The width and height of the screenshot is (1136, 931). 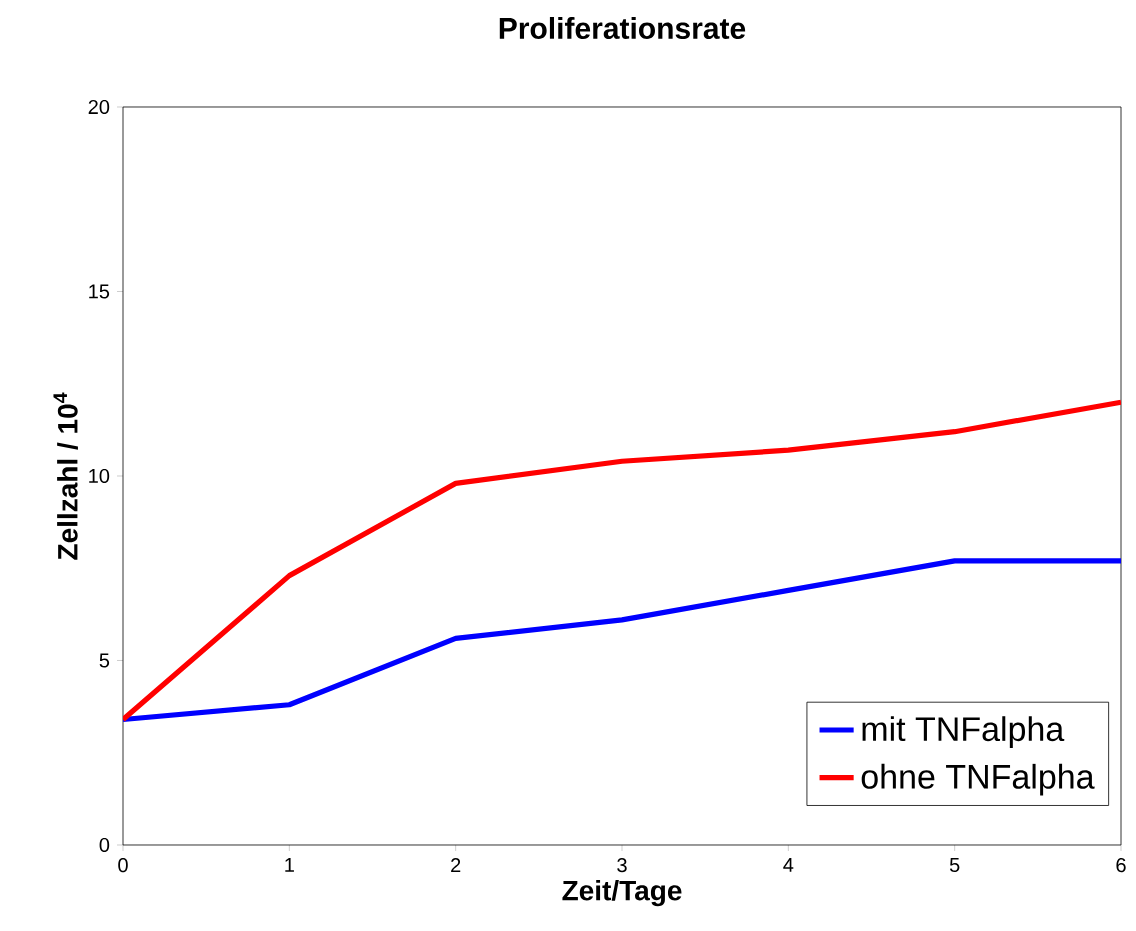 I want to click on x-tick-label: 0, so click(x=123, y=865).